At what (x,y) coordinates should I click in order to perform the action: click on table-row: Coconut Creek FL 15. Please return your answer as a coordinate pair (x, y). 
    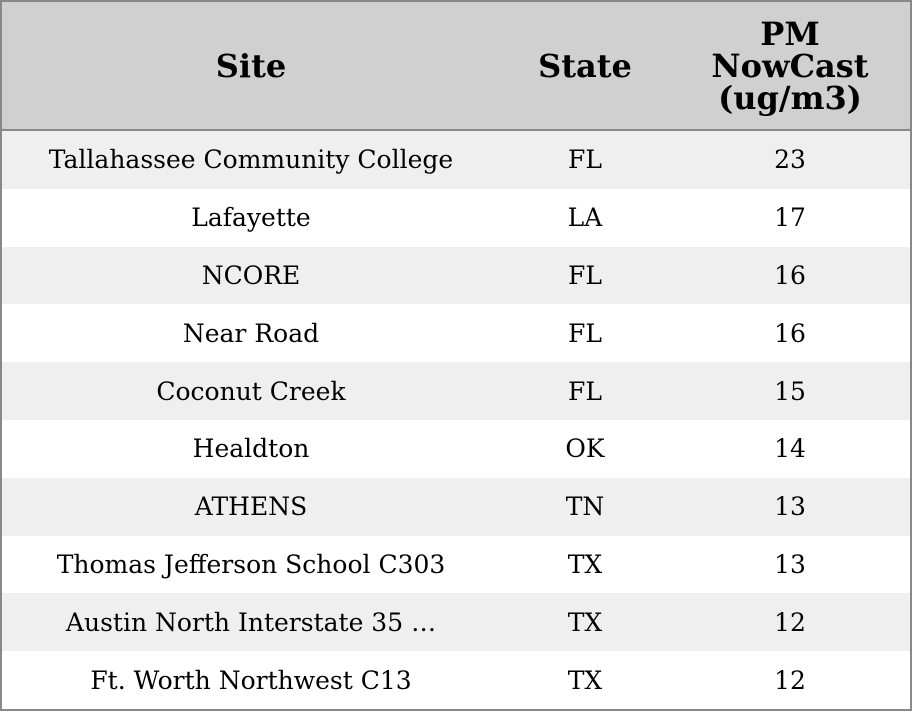
    Looking at the image, I should click on (456, 391).